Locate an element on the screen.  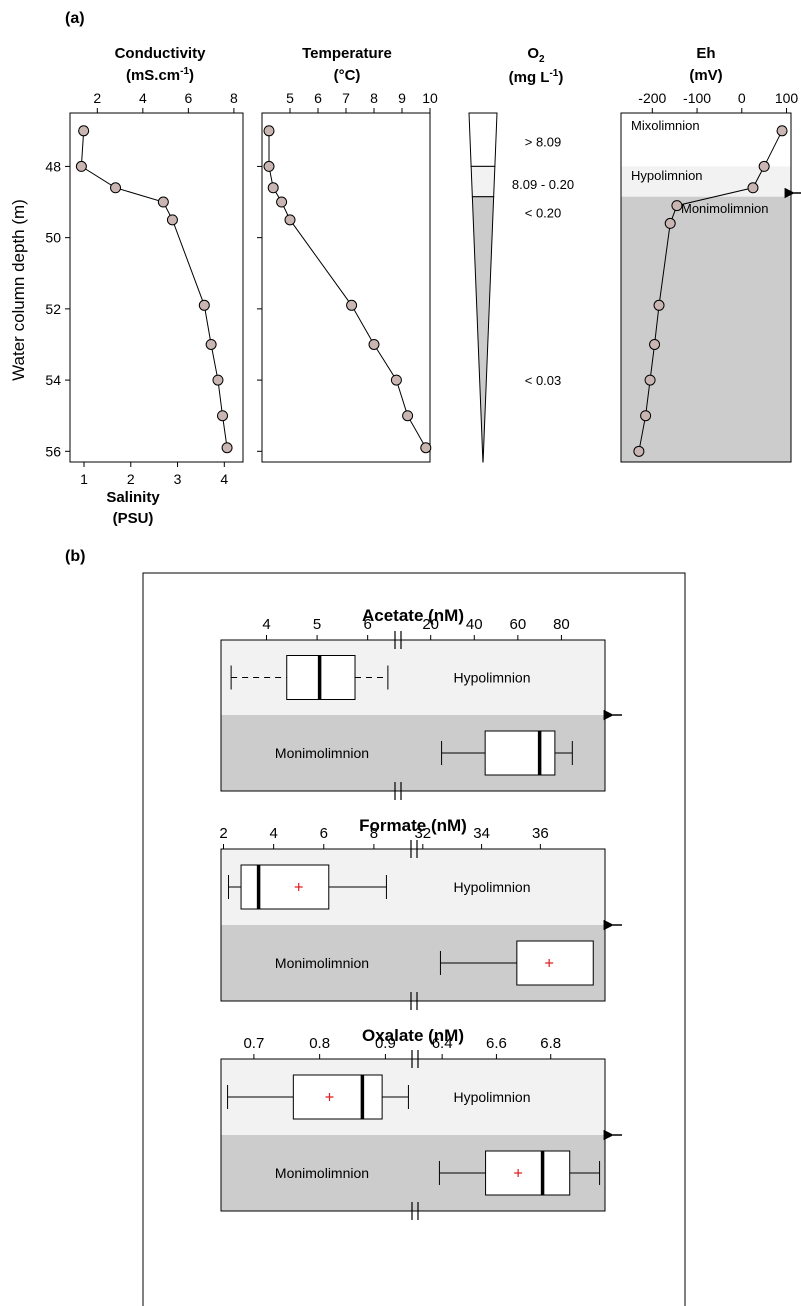
salinity-title: Salinity is located at coordinates (133, 497).